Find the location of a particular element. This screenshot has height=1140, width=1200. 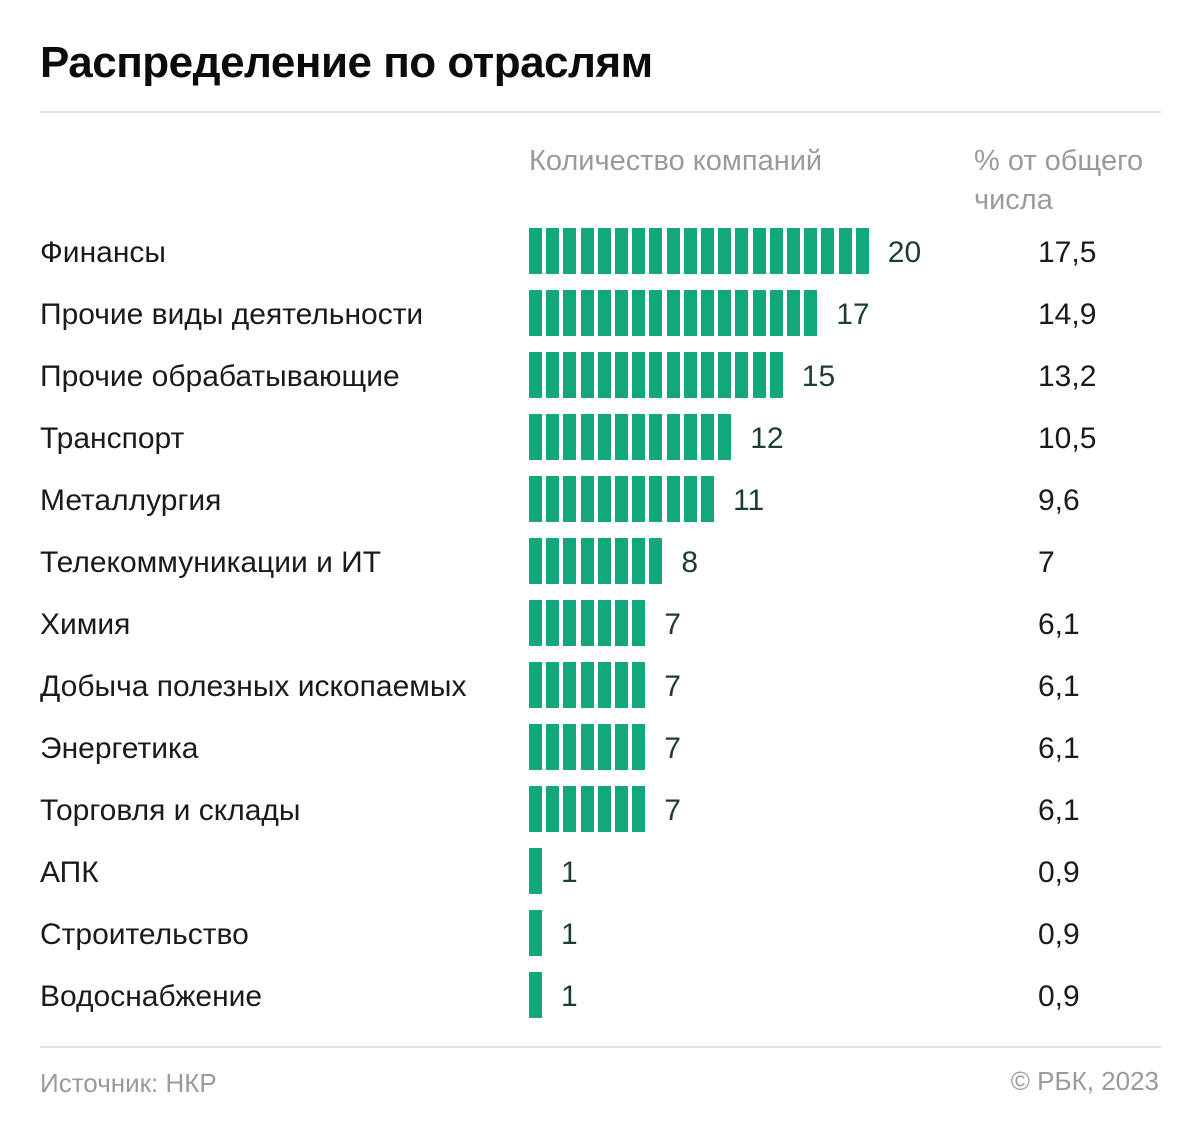

category-label: Телекоммуникации и ИТ is located at coordinates (211, 562).